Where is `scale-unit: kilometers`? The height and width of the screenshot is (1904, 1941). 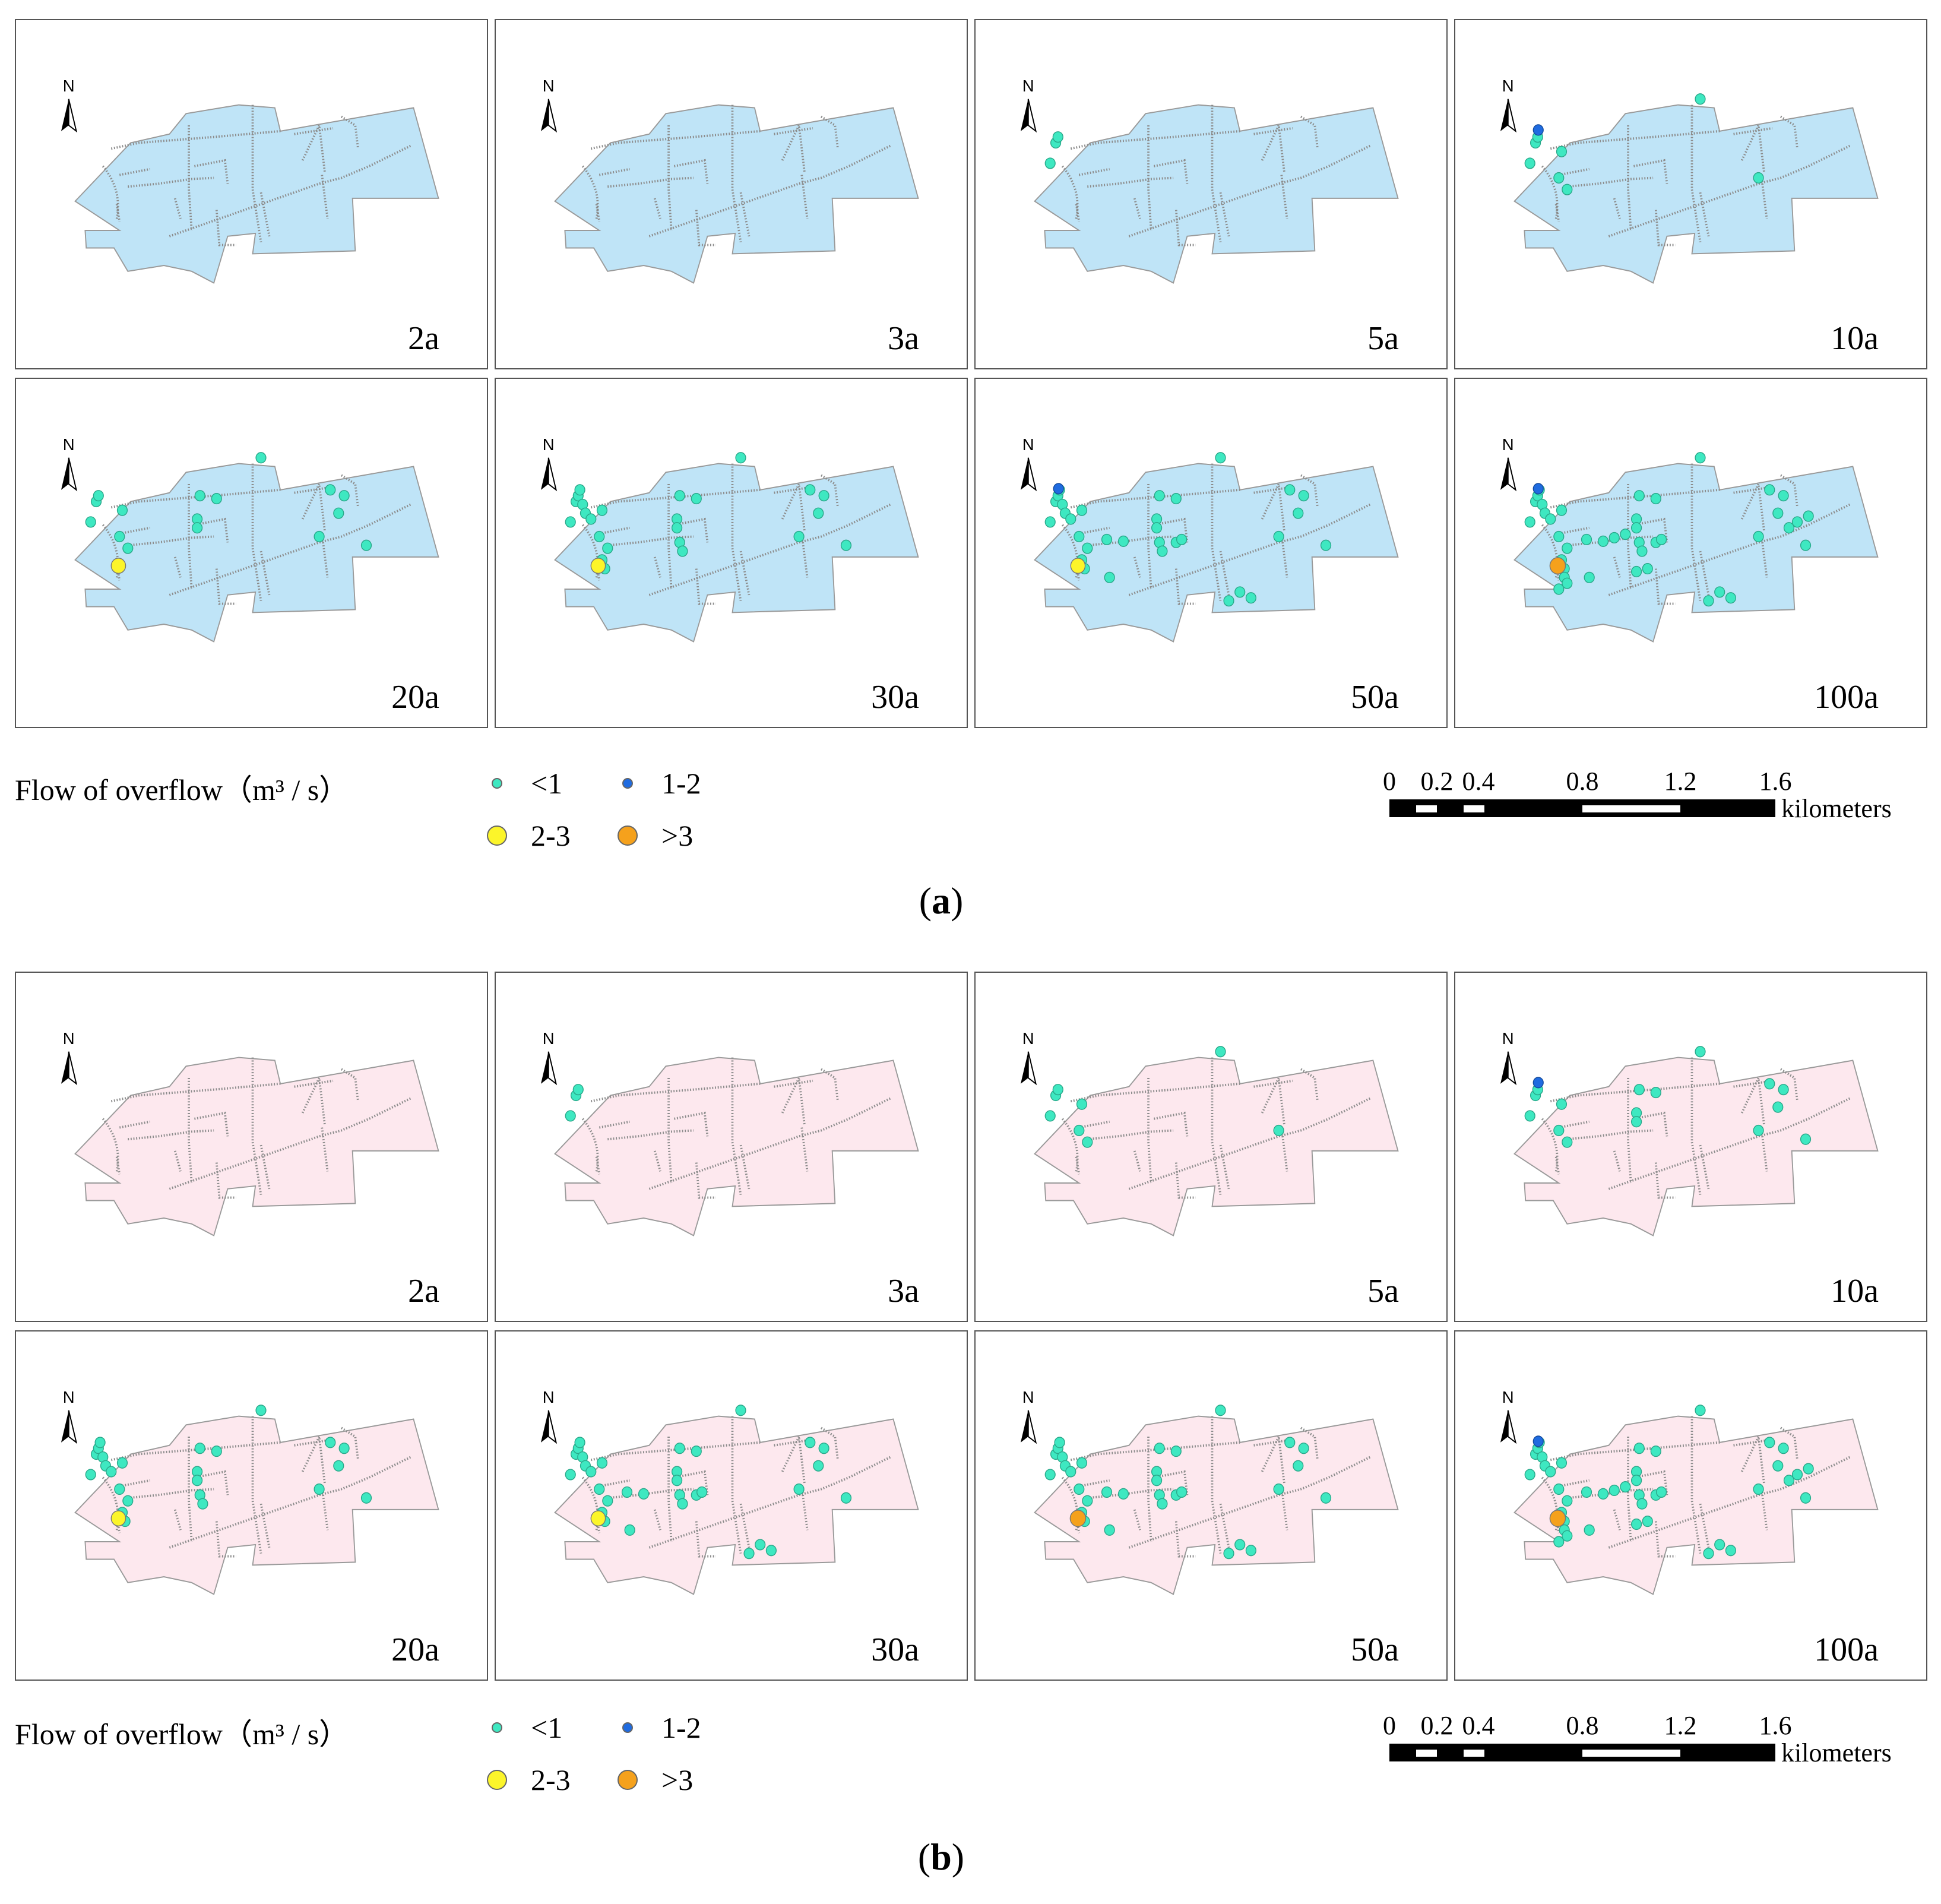 scale-unit: kilometers is located at coordinates (1836, 1752).